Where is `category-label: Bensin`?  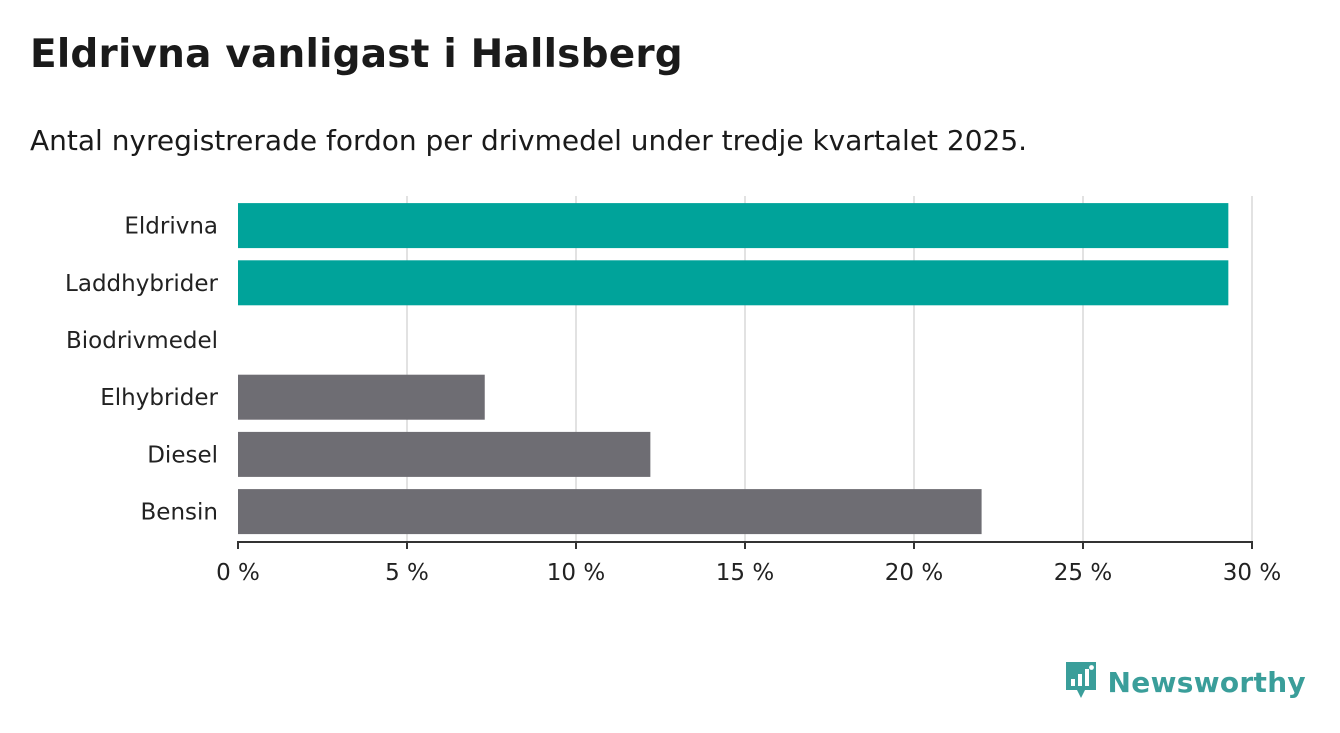 category-label: Bensin is located at coordinates (179, 513).